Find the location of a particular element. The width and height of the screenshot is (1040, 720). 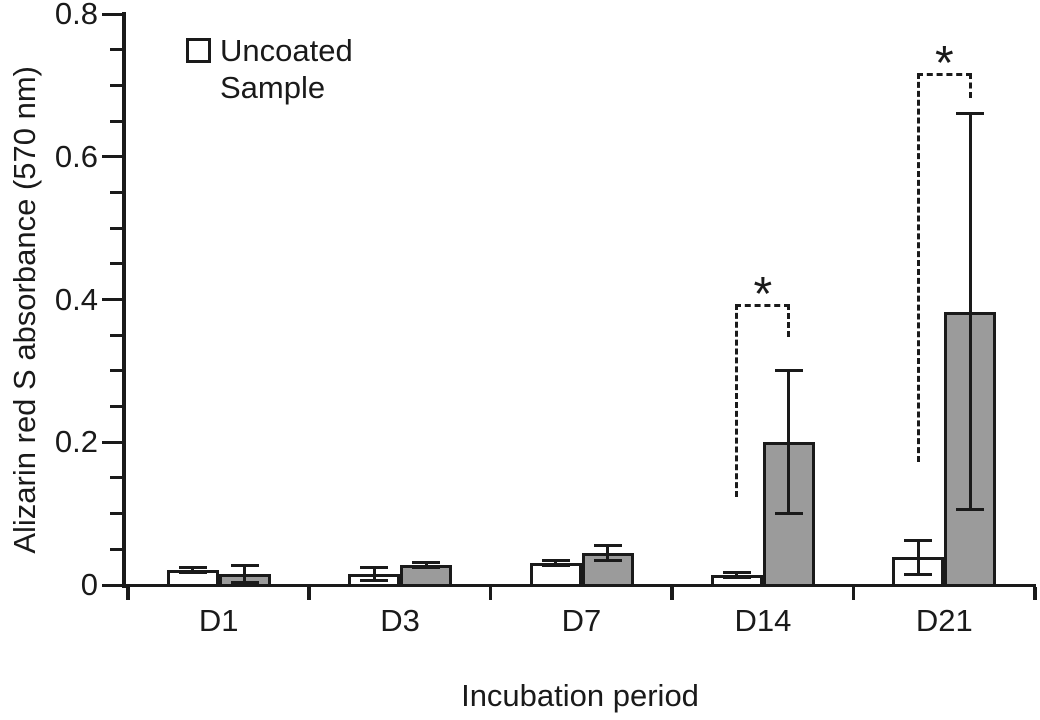

error-bar-D14-s1 is located at coordinates (789, 442).